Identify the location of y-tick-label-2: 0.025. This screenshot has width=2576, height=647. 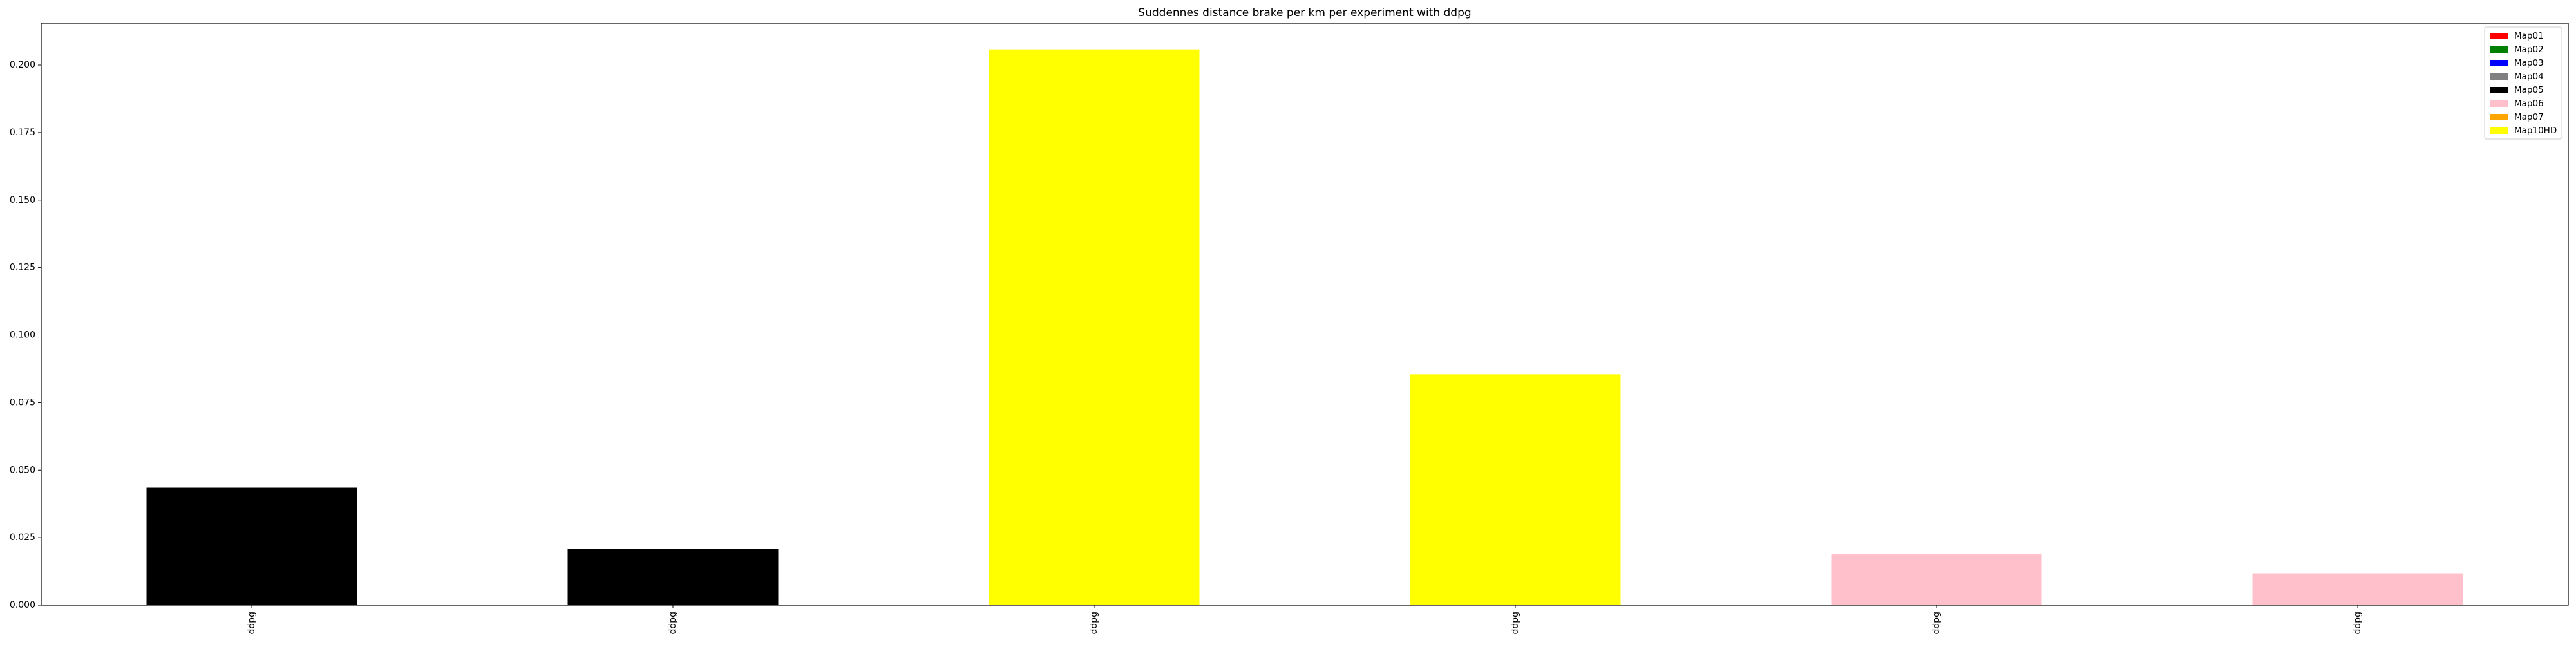
(22, 537).